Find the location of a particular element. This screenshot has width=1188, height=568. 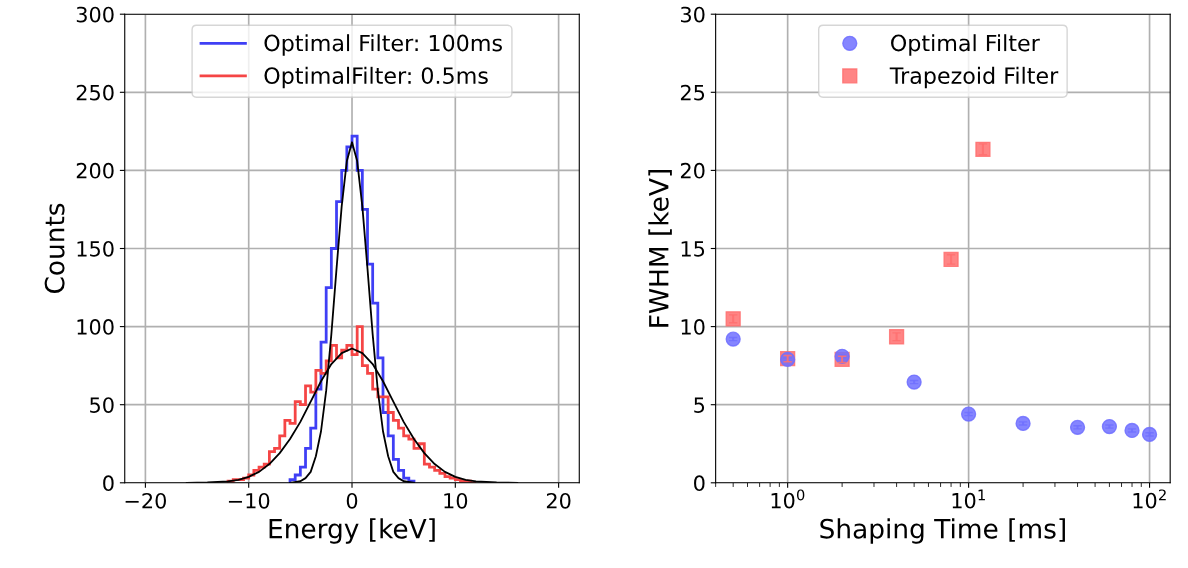

y-tick-label: 25 is located at coordinates (692, 92).